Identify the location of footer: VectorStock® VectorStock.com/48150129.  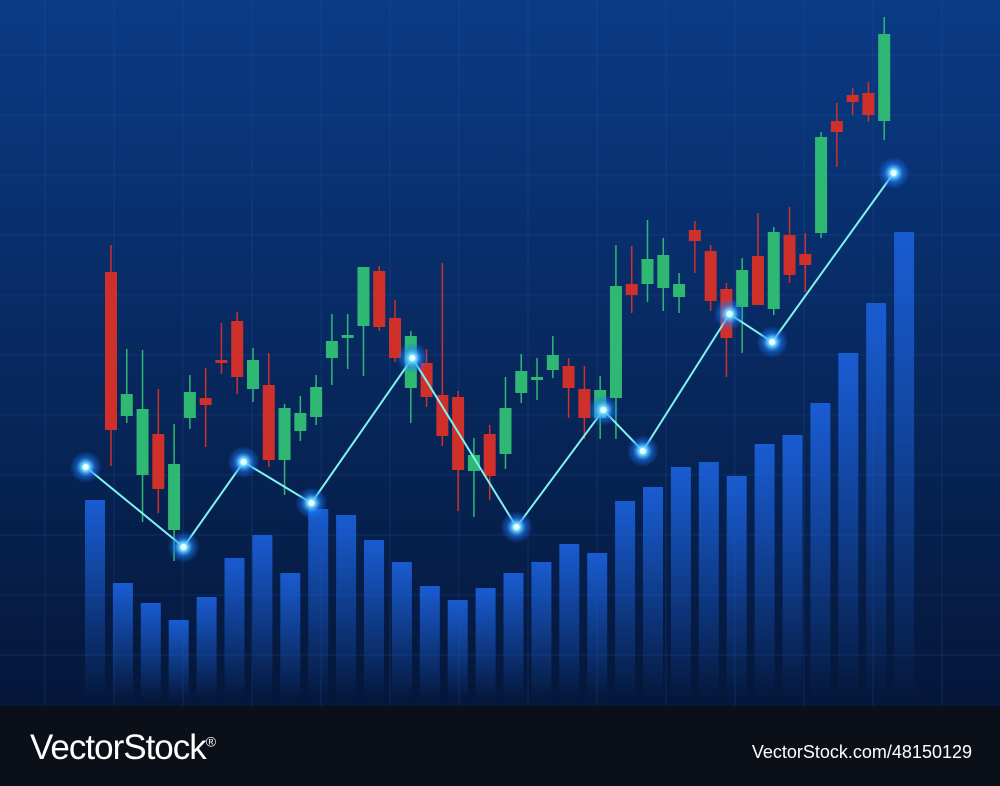
(500, 746).